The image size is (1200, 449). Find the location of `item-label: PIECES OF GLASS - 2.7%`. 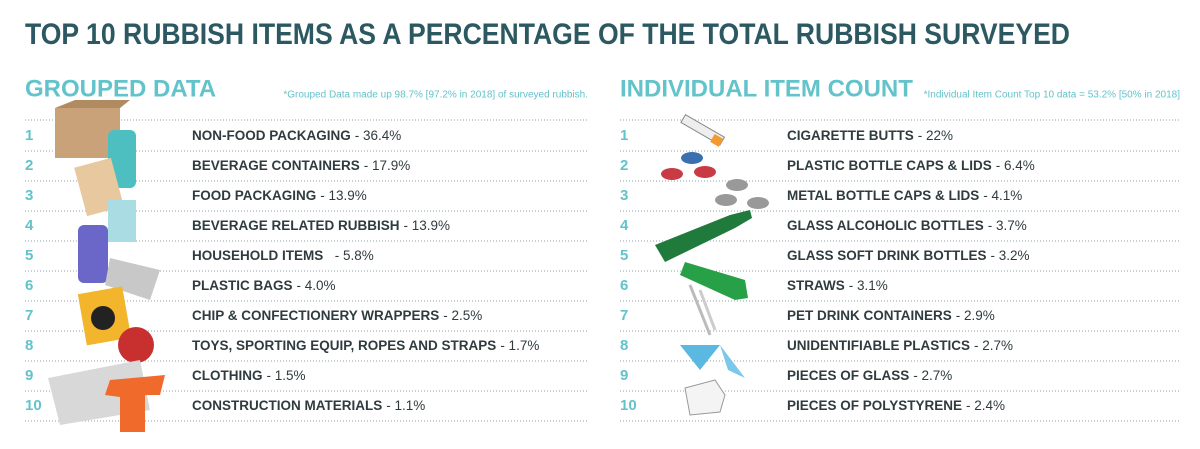

item-label: PIECES OF GLASS - 2.7% is located at coordinates (869, 375).